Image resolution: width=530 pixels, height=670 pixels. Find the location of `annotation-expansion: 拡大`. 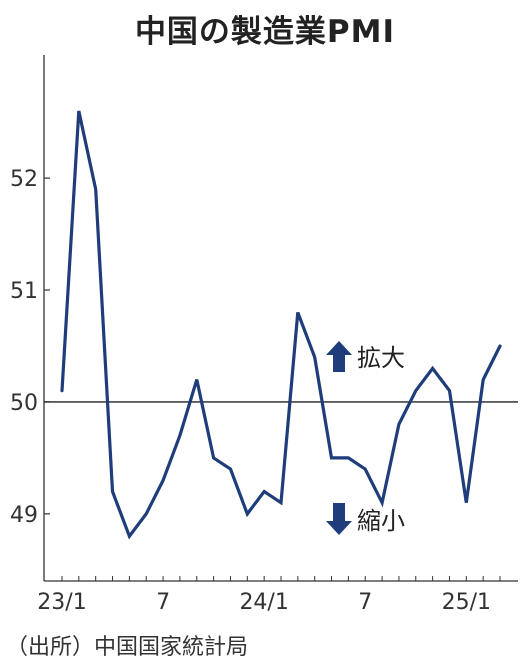

annotation-expansion: 拡大 is located at coordinates (381, 358).